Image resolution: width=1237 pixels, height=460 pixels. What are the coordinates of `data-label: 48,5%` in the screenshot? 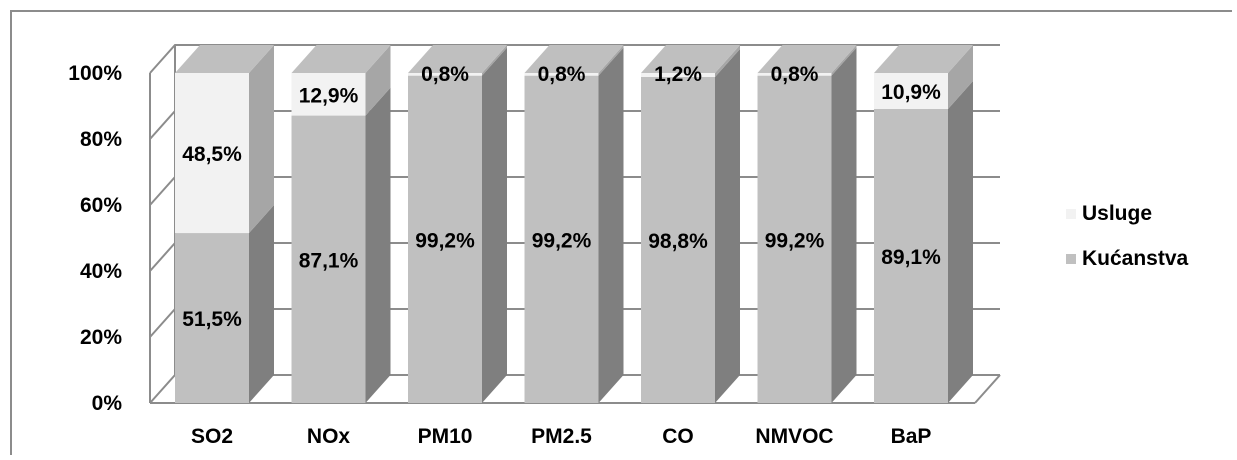 It's located at (212, 154).